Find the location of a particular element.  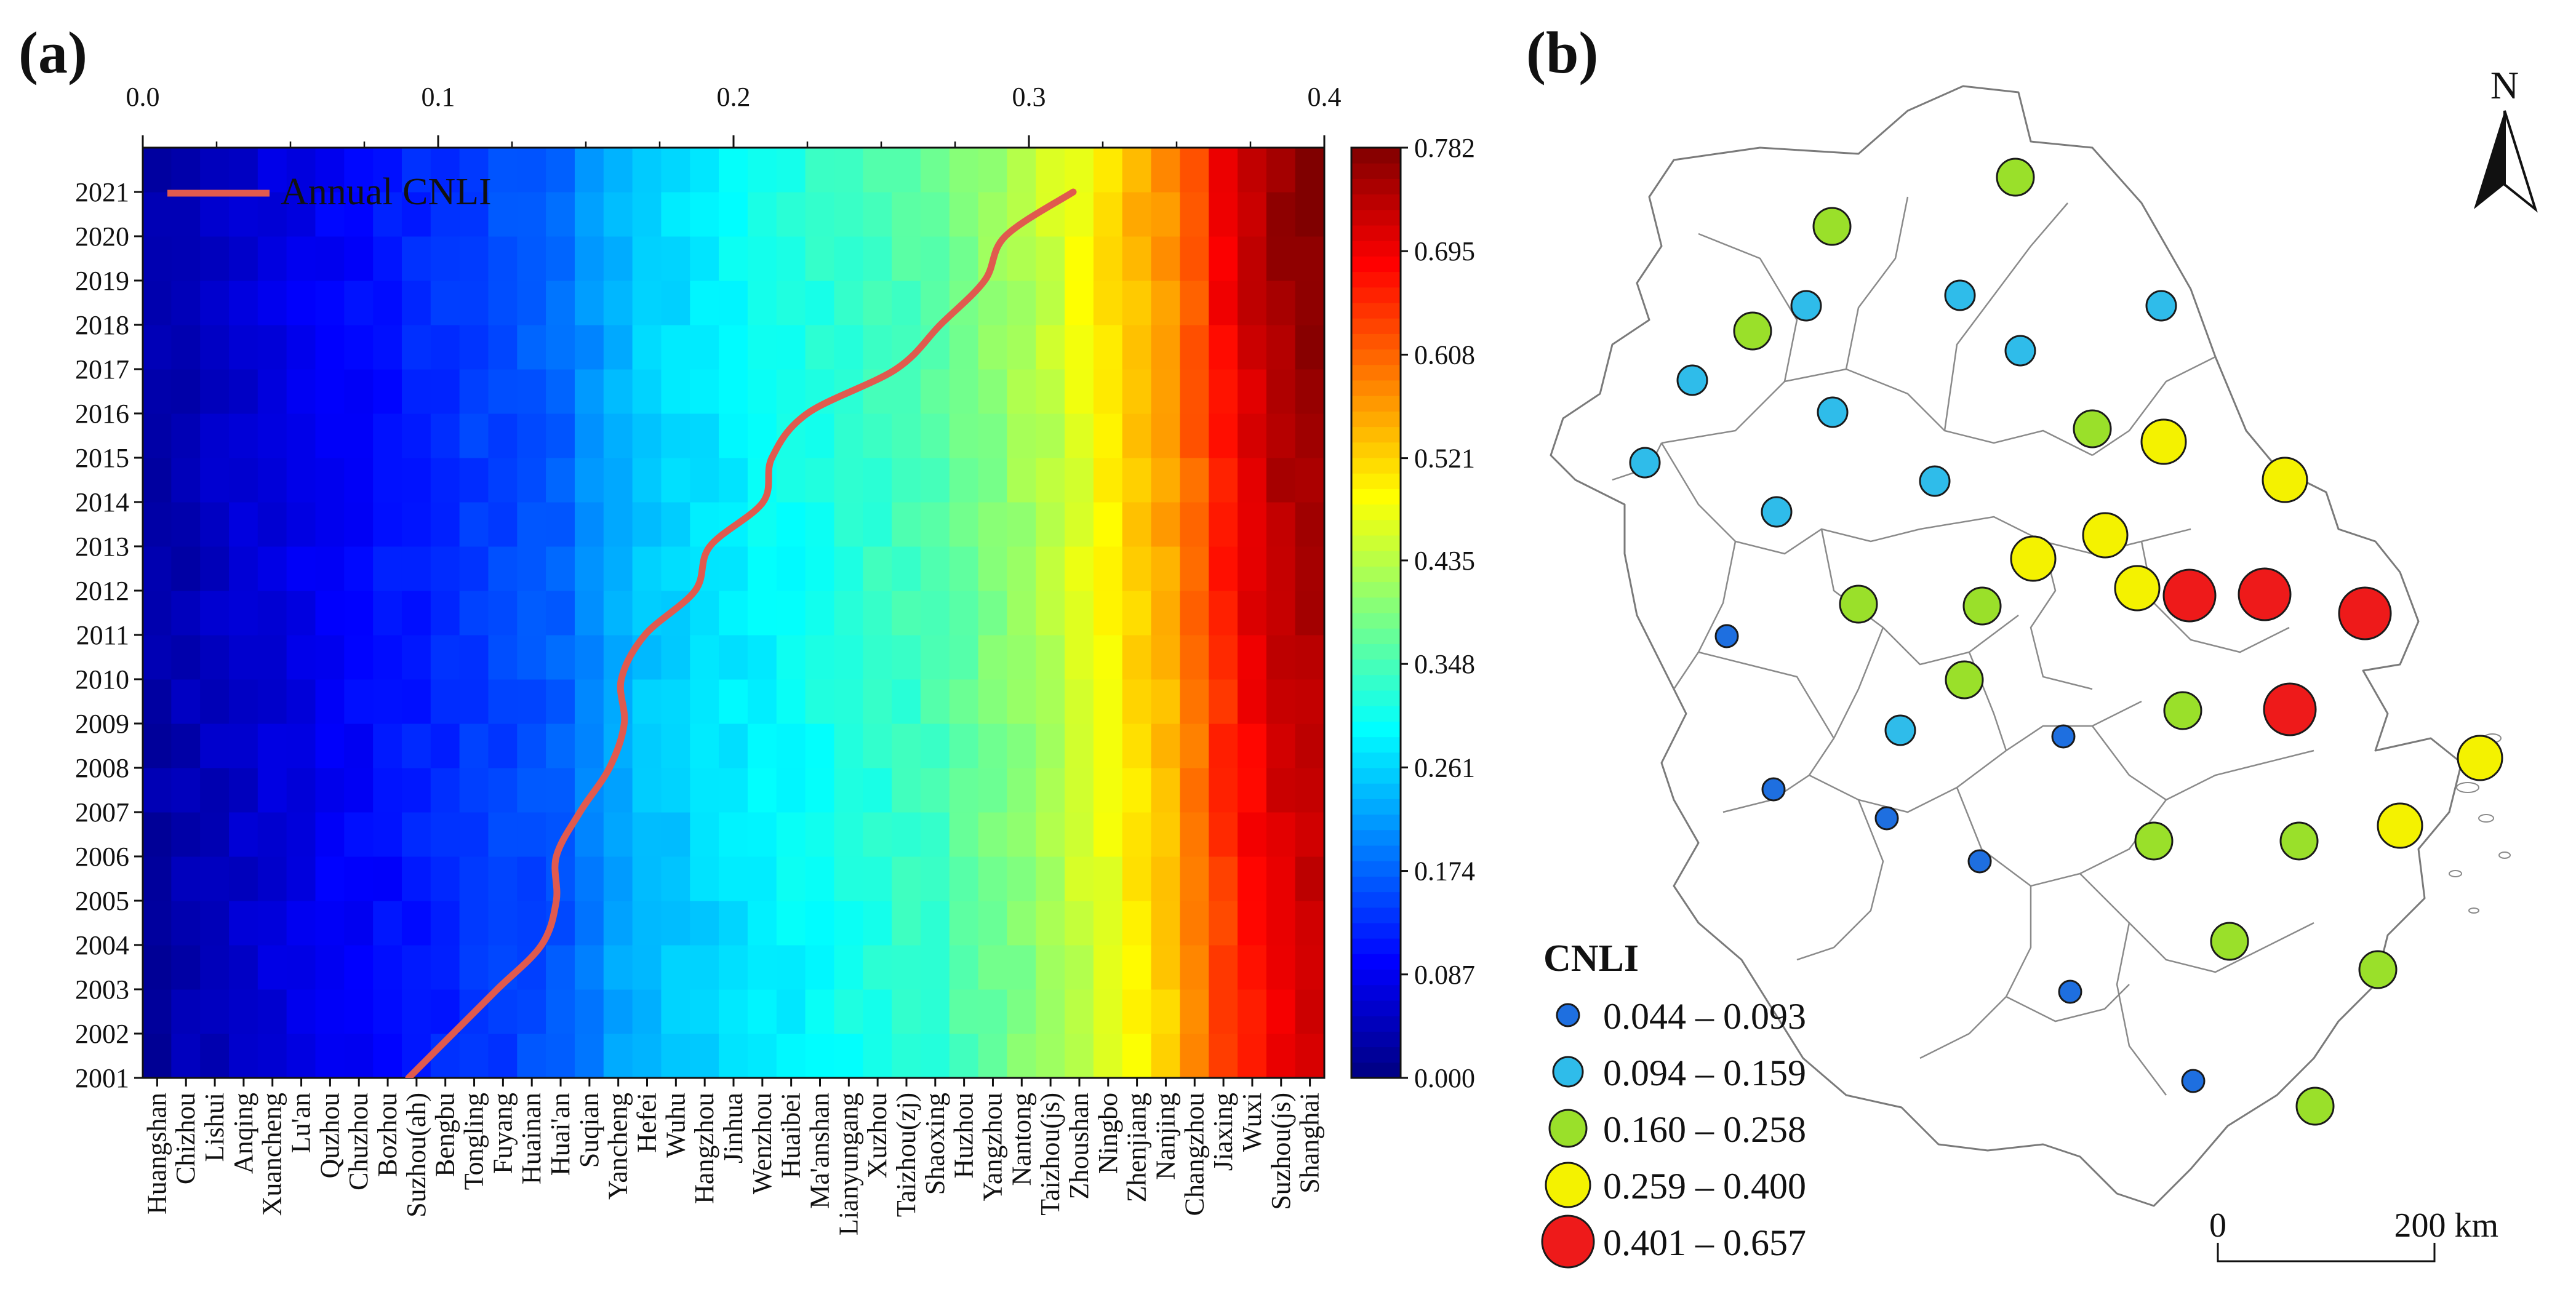

city-label: Bengbu is located at coordinates (445, 1135).